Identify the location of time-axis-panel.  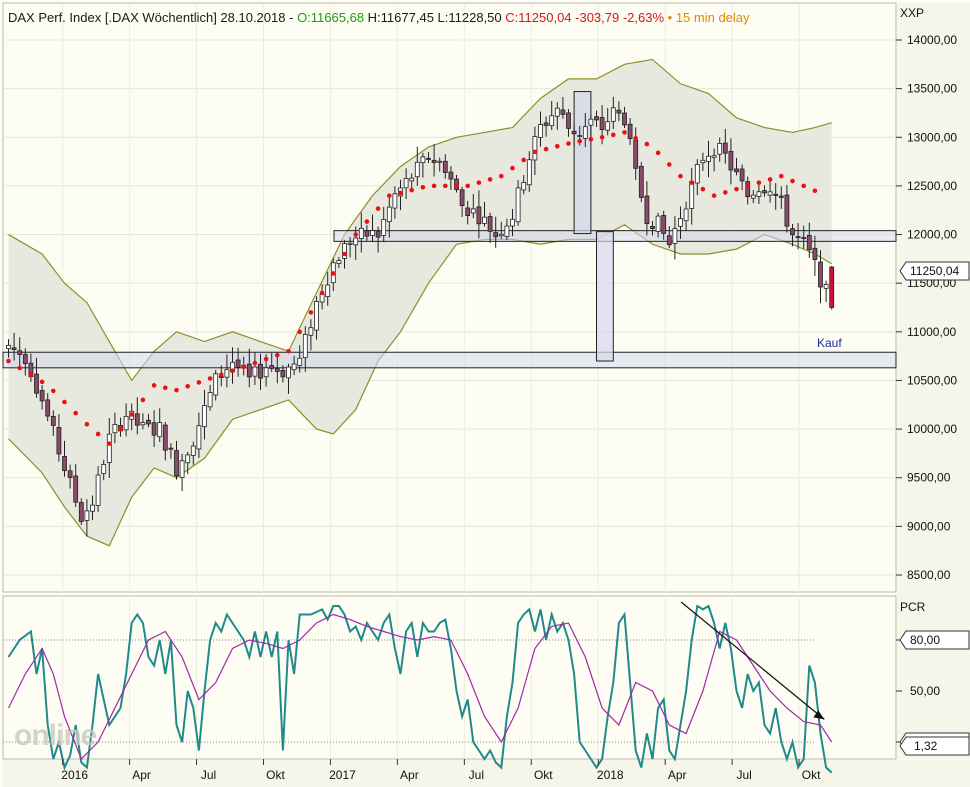
(486, 773).